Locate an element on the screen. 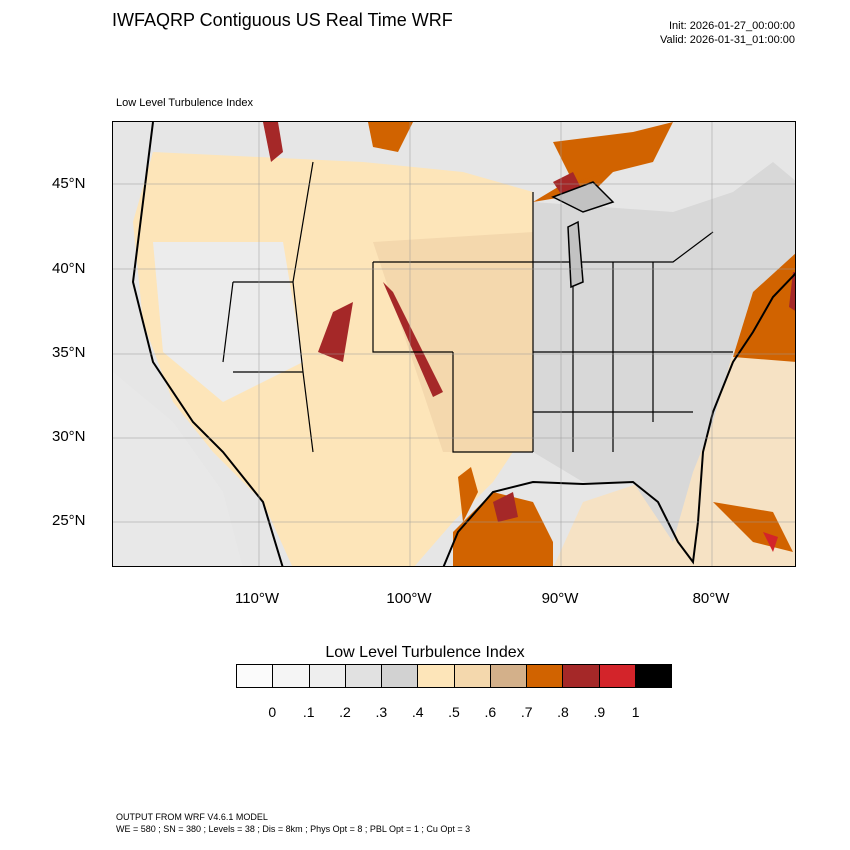  colorbar-tick-label: .3 is located at coordinates (381, 712).